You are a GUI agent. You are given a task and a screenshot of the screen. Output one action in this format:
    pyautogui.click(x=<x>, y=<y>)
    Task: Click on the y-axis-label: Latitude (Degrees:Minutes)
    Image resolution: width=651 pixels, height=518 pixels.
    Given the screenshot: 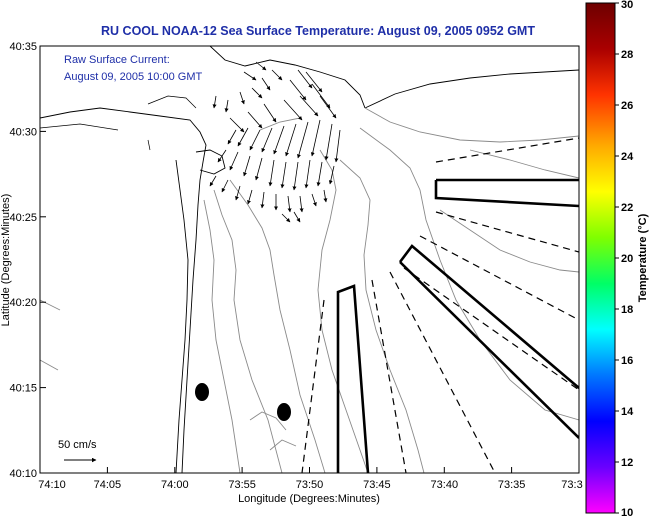 What is the action you would take?
    pyautogui.click(x=6, y=260)
    